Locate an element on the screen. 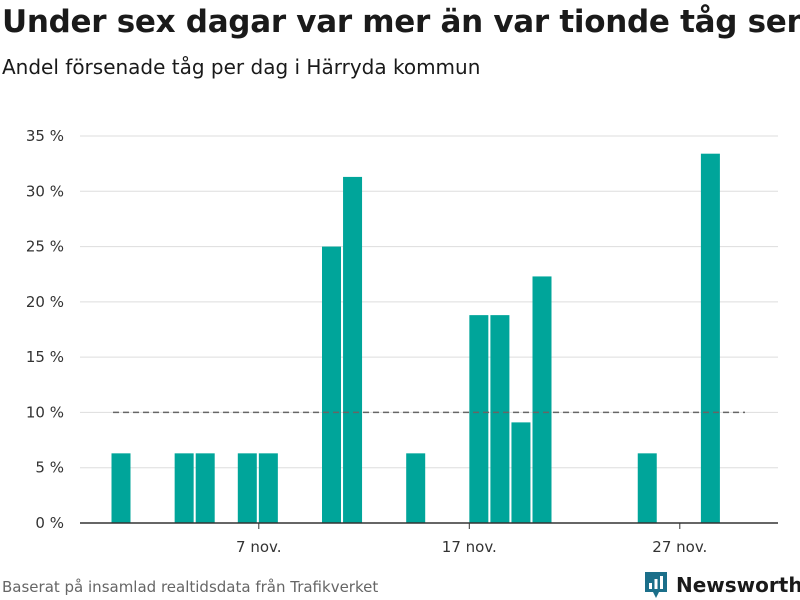 The width and height of the screenshot is (800, 600). y-tick-label: 0 % is located at coordinates (49, 523).